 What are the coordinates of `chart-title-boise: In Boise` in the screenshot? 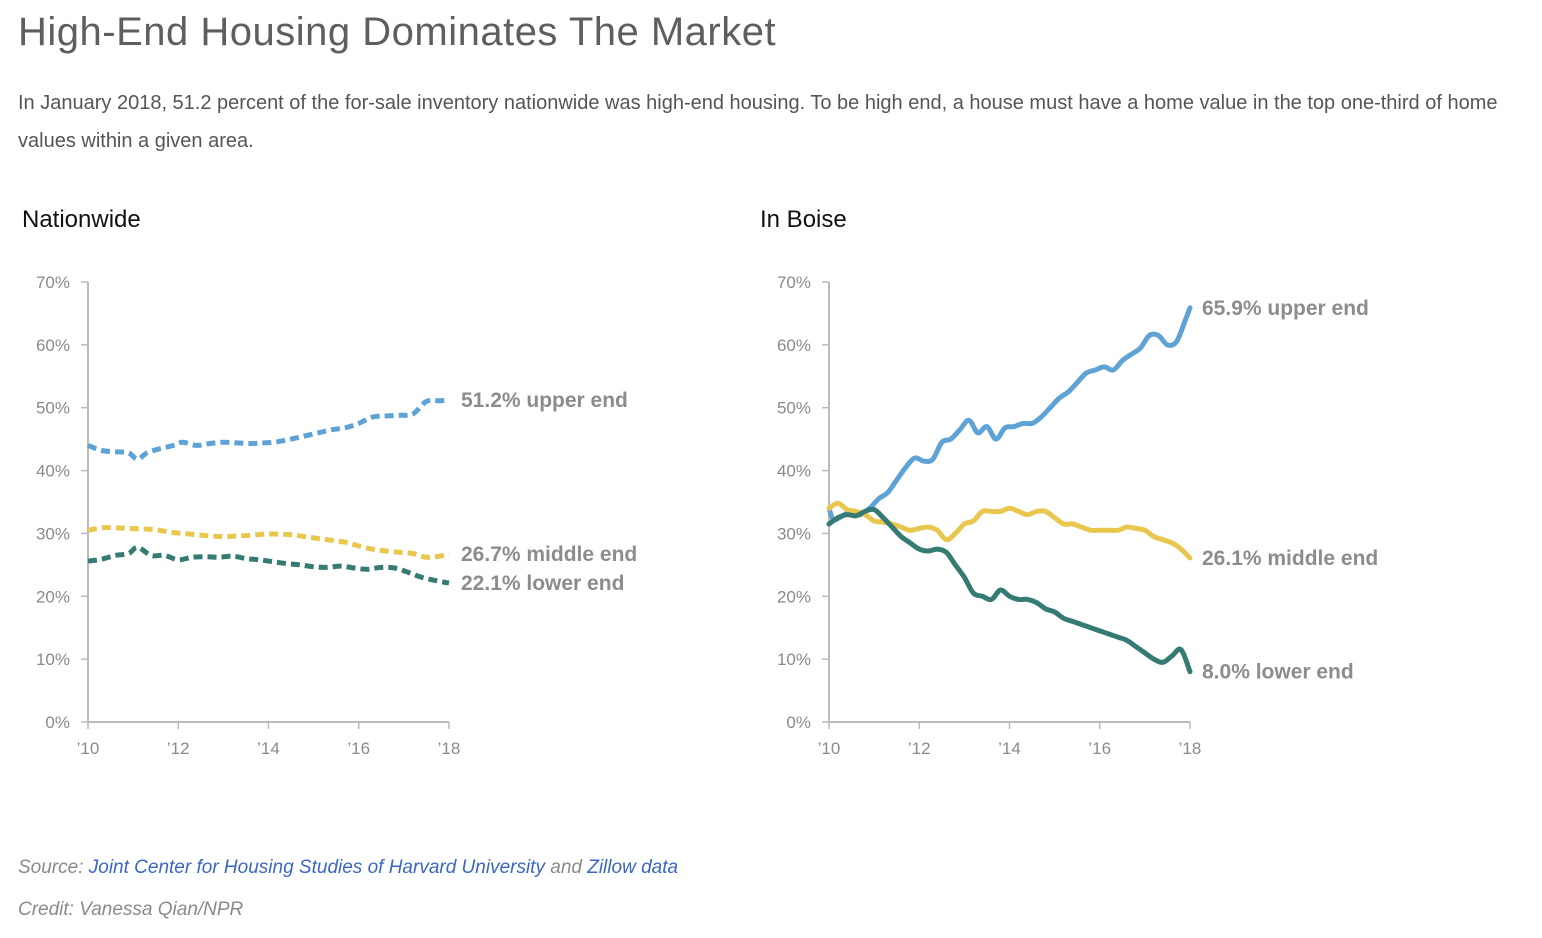 It's located at (803, 219).